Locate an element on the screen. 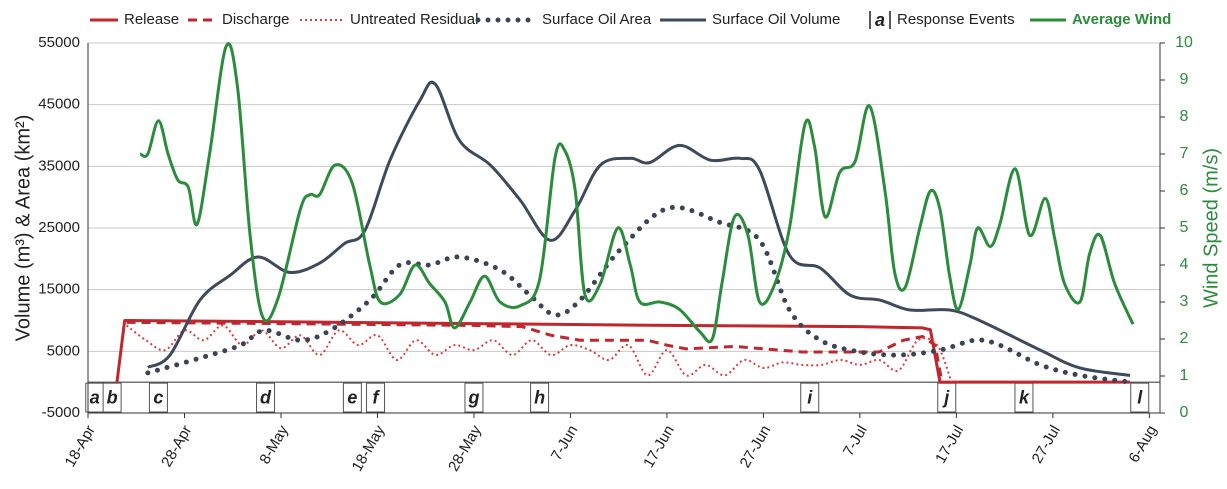 This screenshot has width=1227, height=489. x-tick-label: 17-Jul is located at coordinates (949, 444).